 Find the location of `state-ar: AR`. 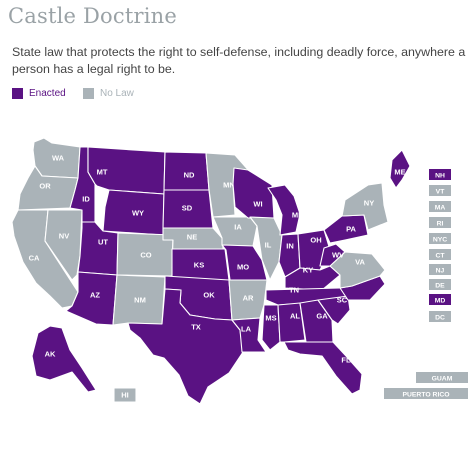

state-ar: AR is located at coordinates (248, 300).